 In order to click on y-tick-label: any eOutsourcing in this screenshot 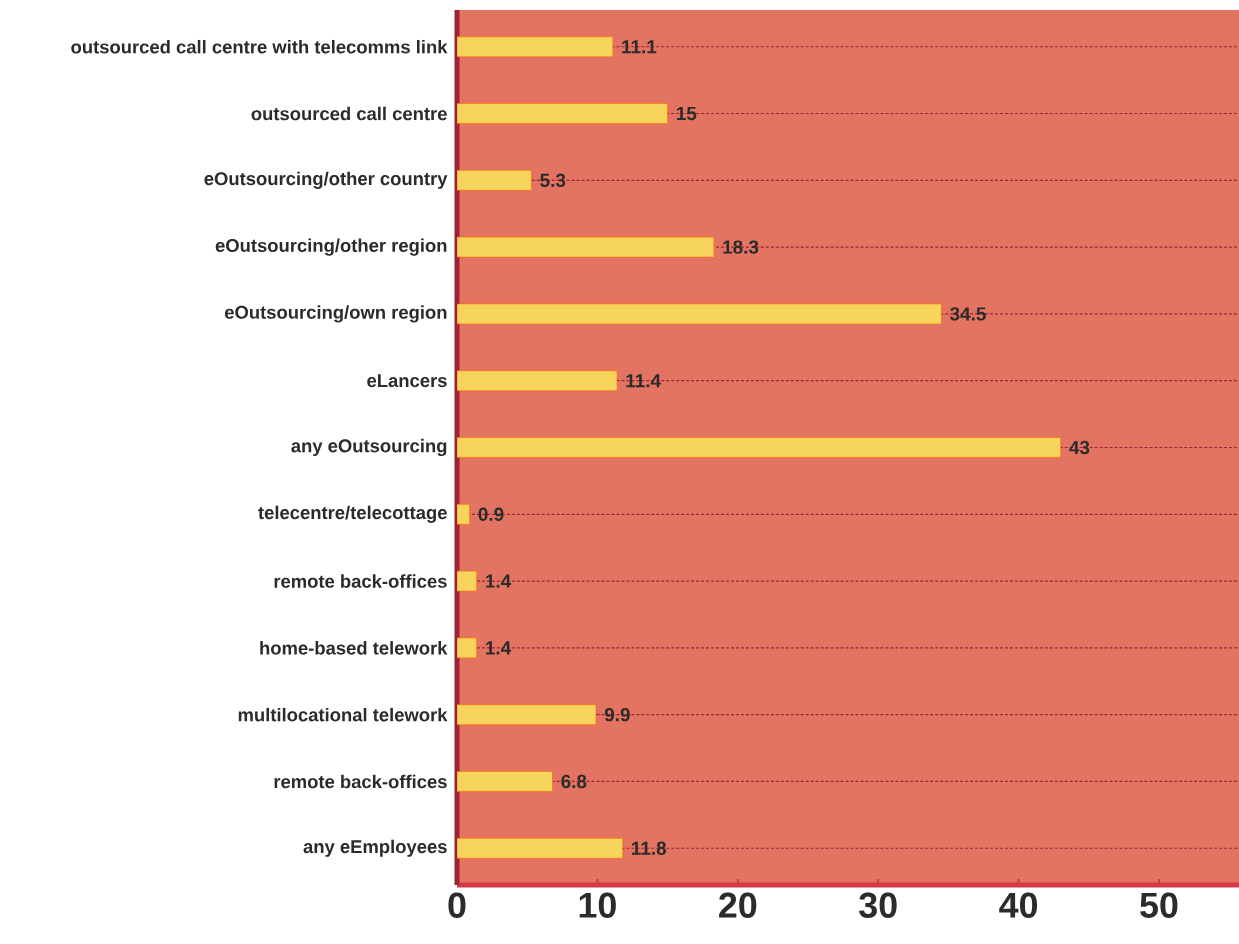, I will do `click(369, 447)`.